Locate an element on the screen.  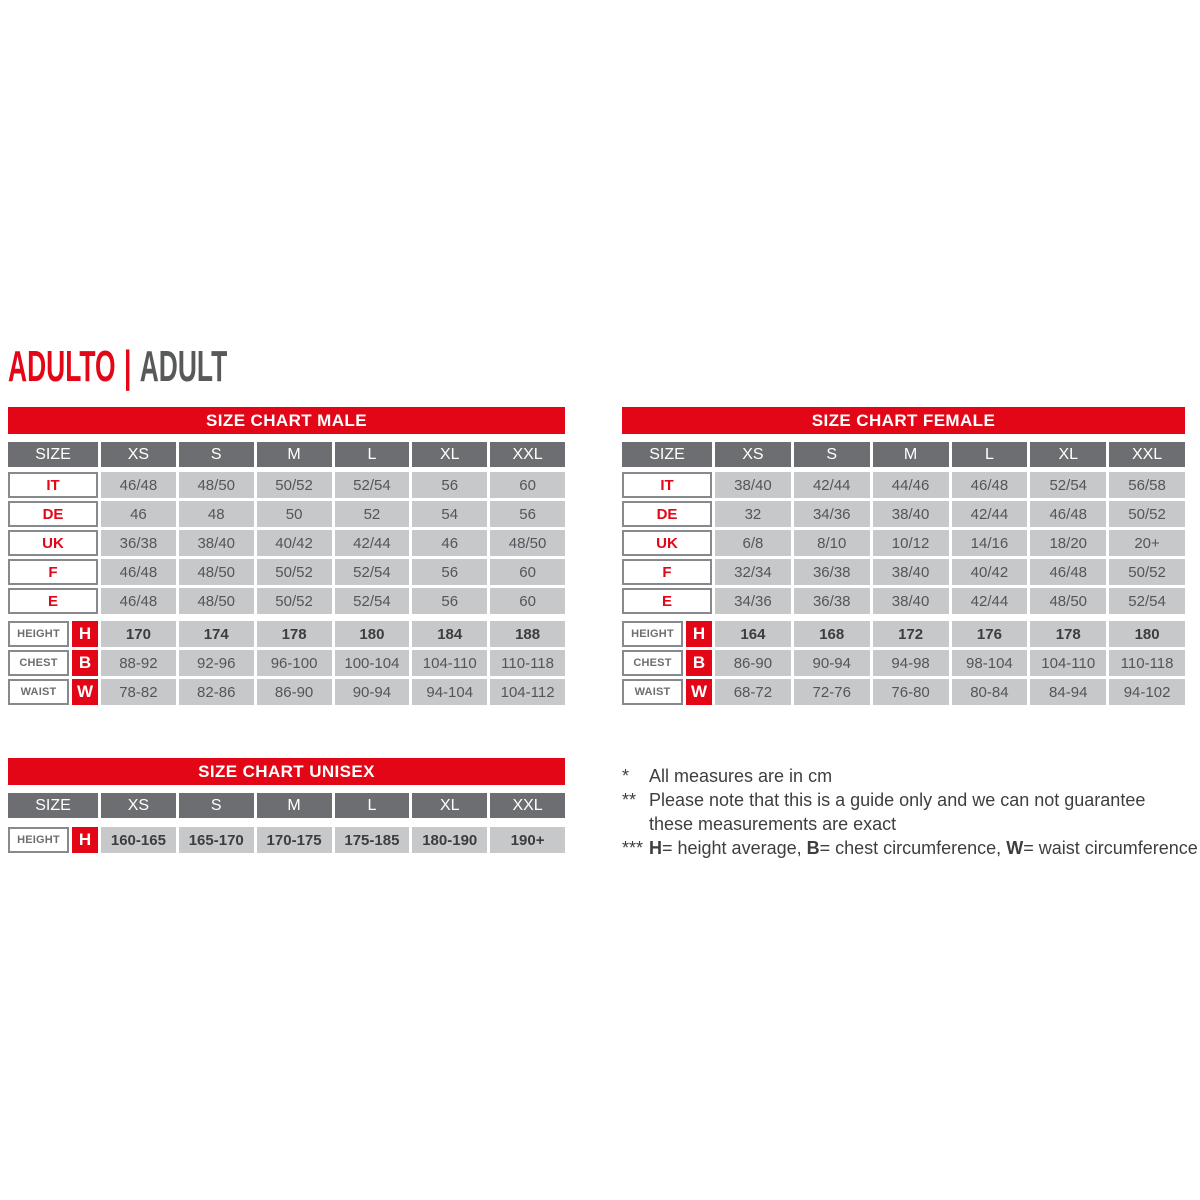
measure-cell: 170 is located at coordinates (138, 634).